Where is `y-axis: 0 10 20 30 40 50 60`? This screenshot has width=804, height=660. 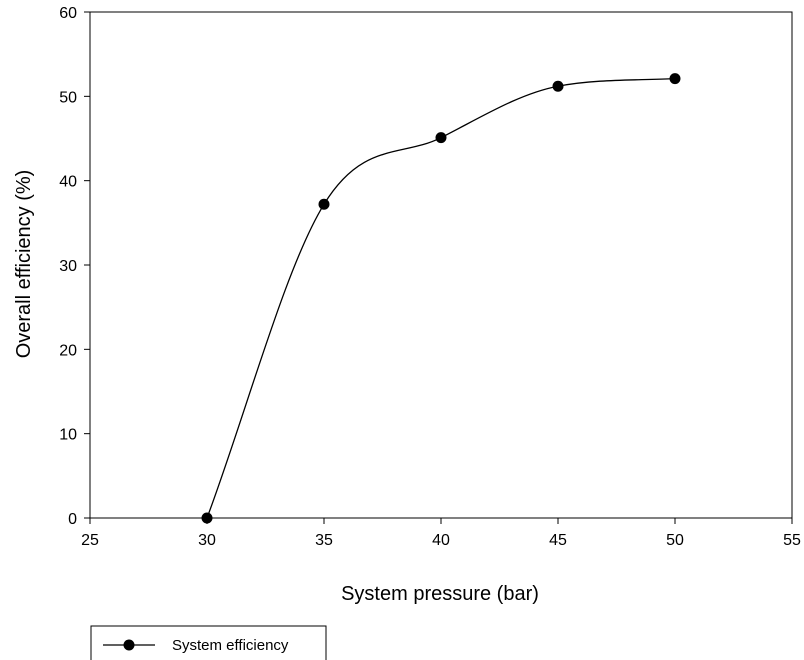 y-axis: 0 10 20 30 40 50 60 is located at coordinates (74, 266).